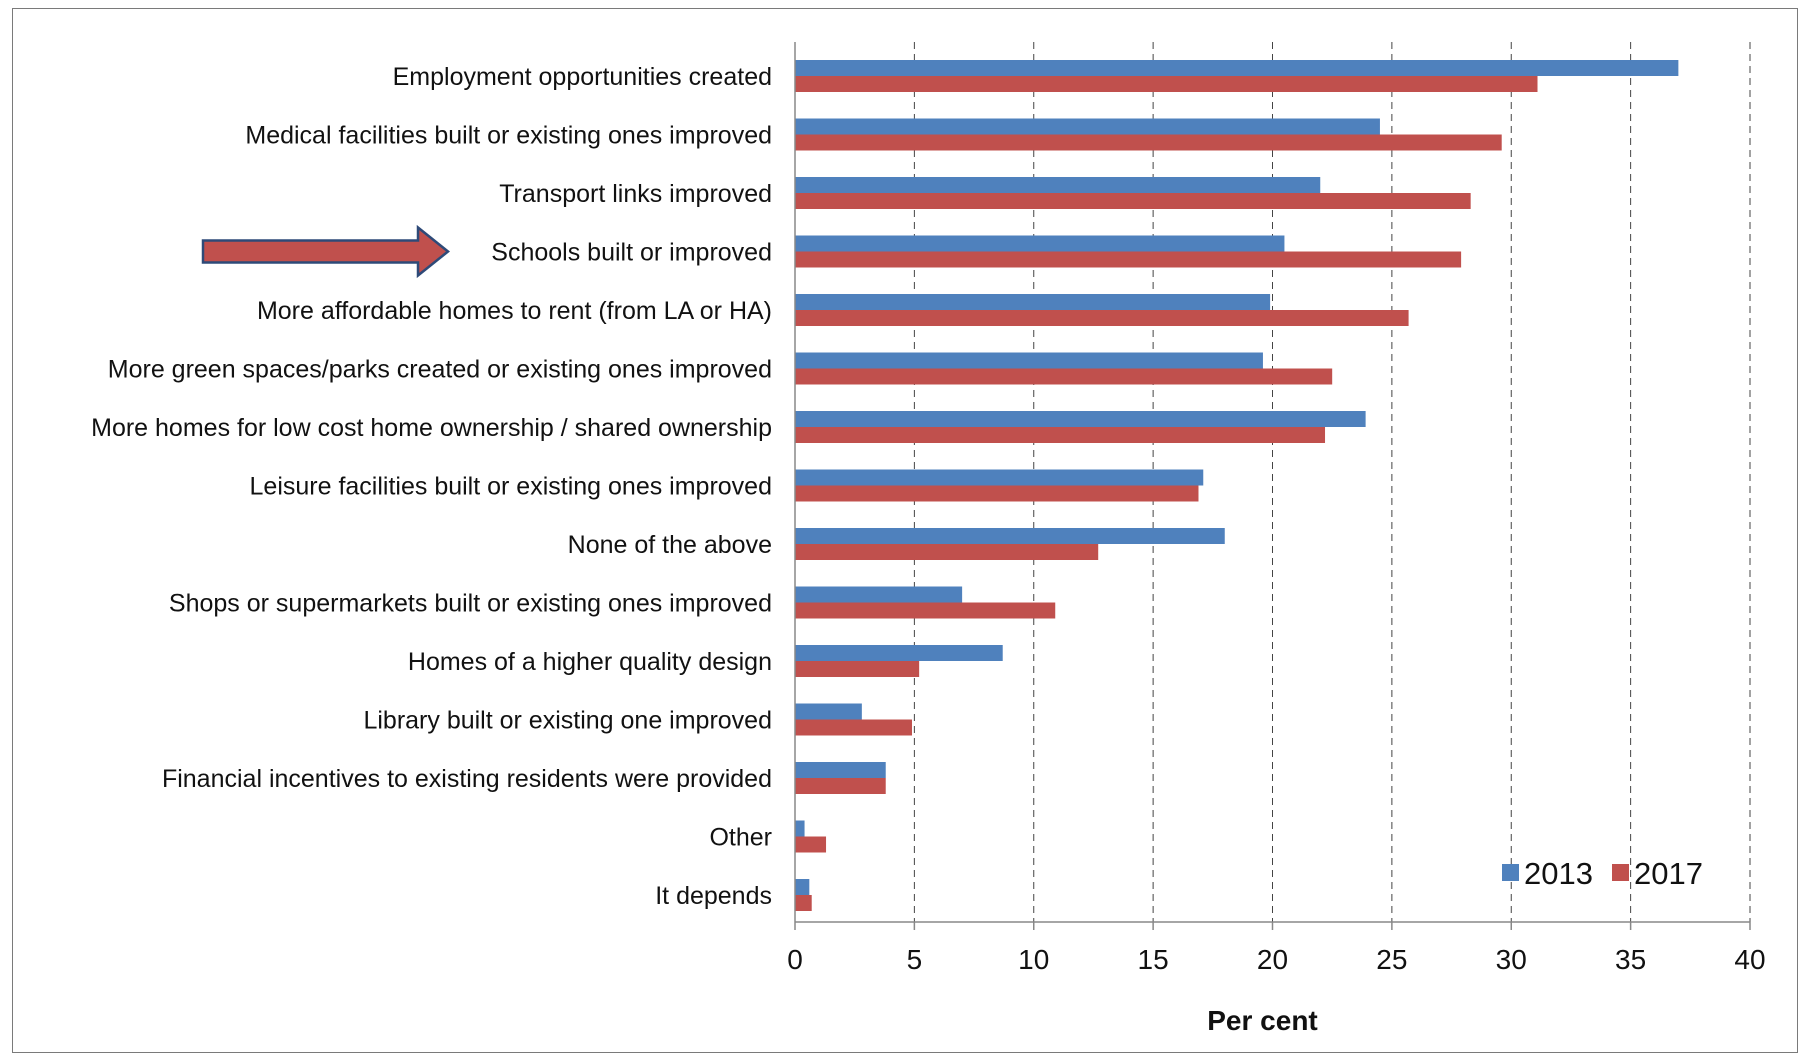 The width and height of the screenshot is (1805, 1053). What do you see at coordinates (1511, 959) in the screenshot?
I see `x-tick-label: 30` at bounding box center [1511, 959].